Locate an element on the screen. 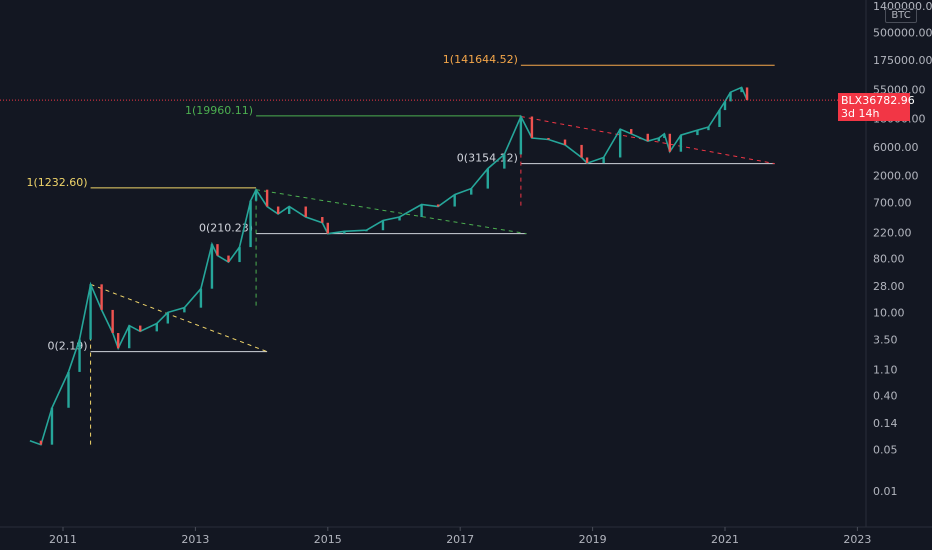  currency-label: BTC is located at coordinates (901, 15).